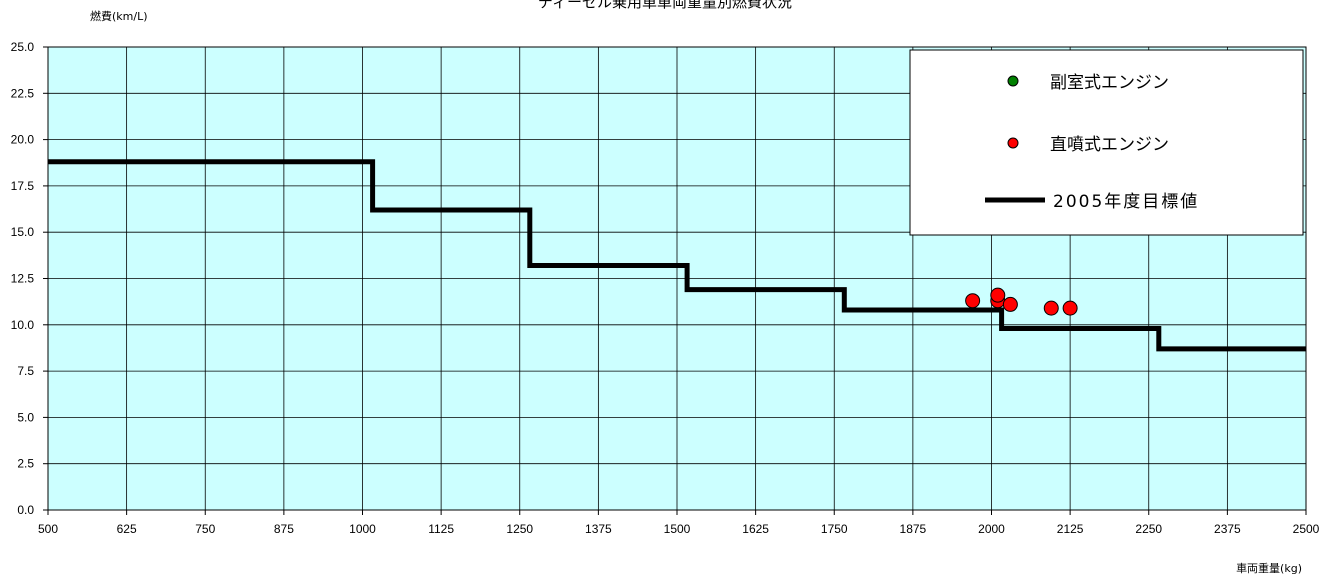 The height and width of the screenshot is (580, 1335). What do you see at coordinates (23, 325) in the screenshot?
I see `y-tick-label: 10.0` at bounding box center [23, 325].